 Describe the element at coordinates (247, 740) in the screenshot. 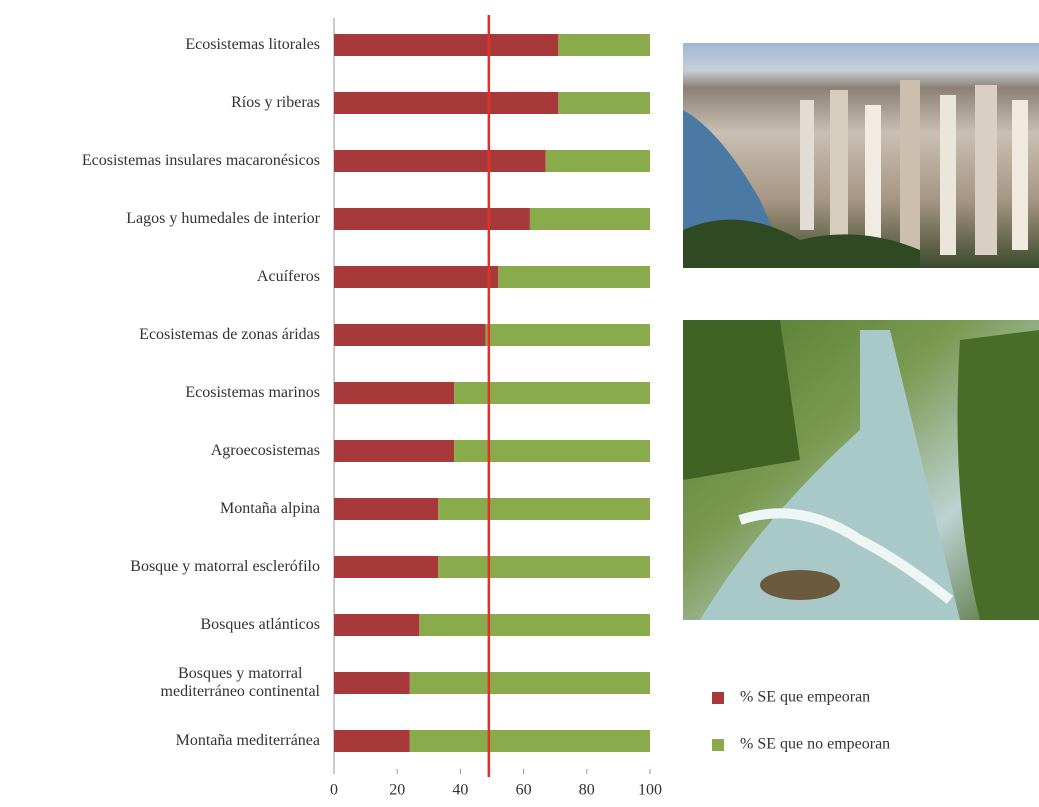

I see `category-label: Montaña mediterránea` at that location.